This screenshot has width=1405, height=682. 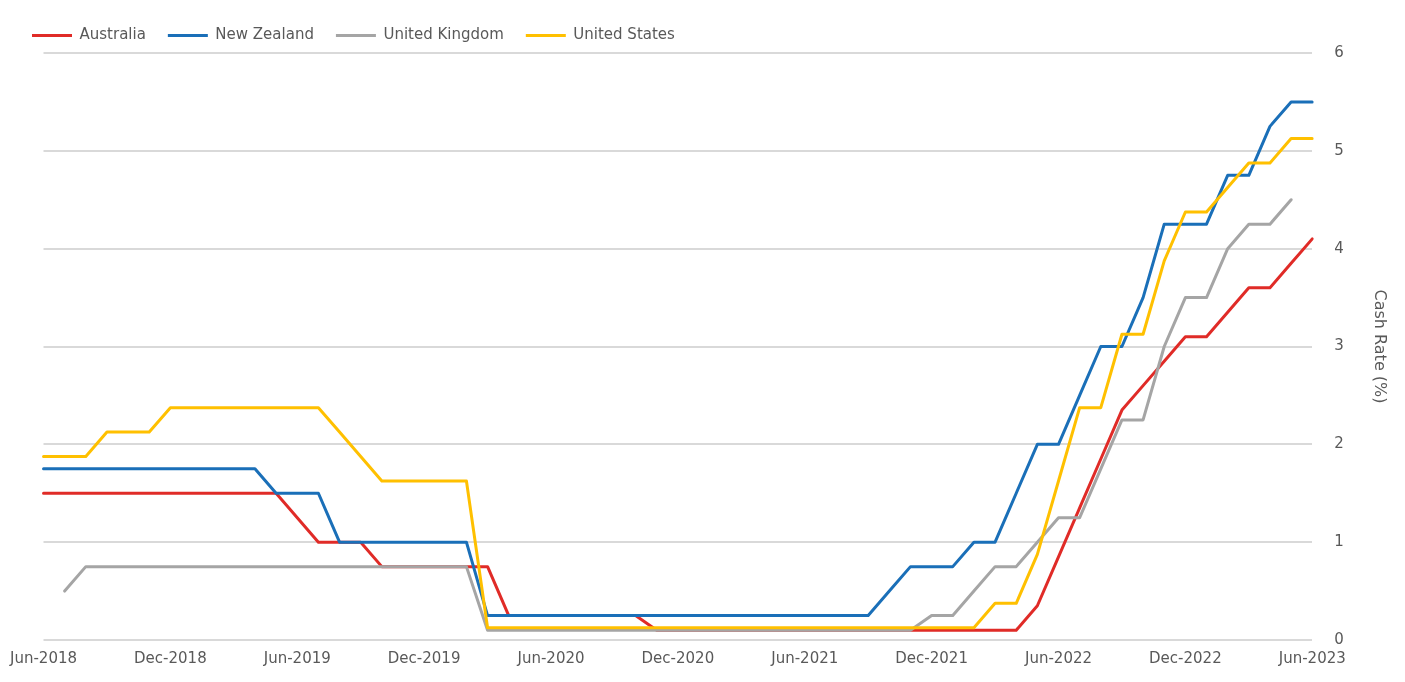 I want to click on legend-label: United States, so click(x=624, y=34).